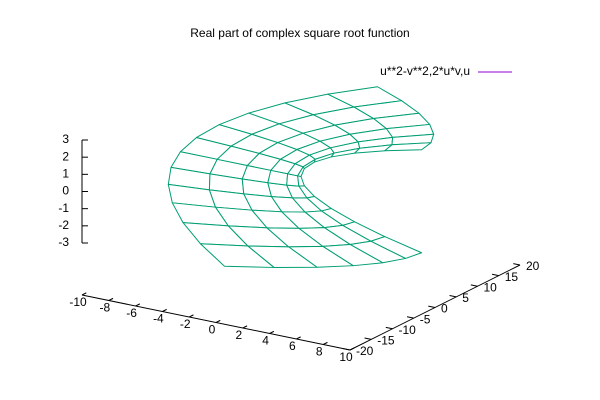 The height and width of the screenshot is (400, 600). Describe the element at coordinates (533, 266) in the screenshot. I see `y-tick-label: 20` at that location.